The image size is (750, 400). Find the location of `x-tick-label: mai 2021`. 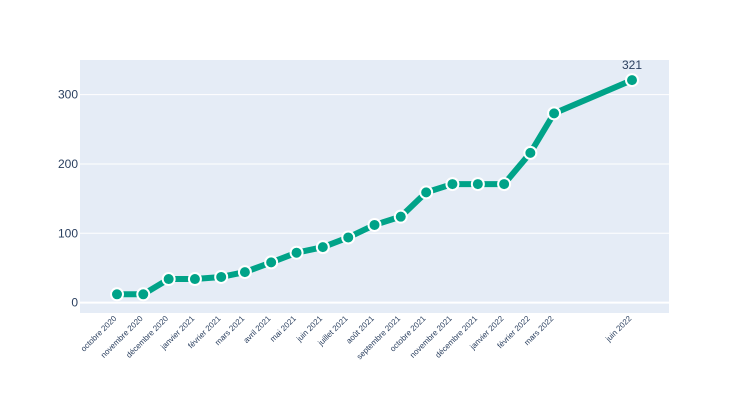

x-tick-label: mai 2021 is located at coordinates (283, 329).